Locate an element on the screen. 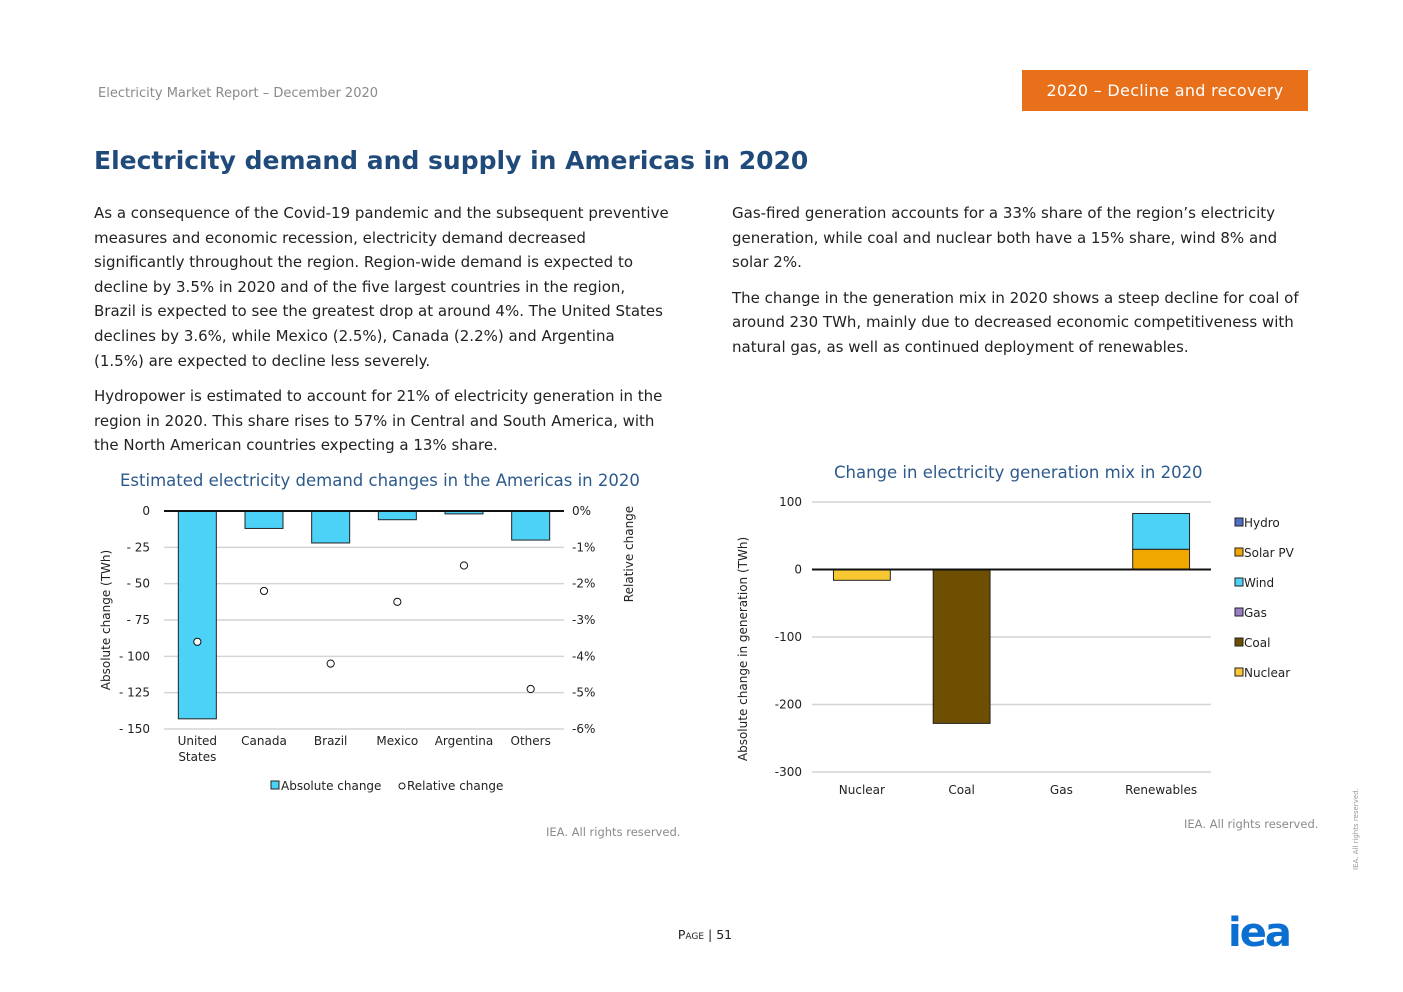 The width and height of the screenshot is (1403, 992). iea-logo: iea is located at coordinates (1260, 931).